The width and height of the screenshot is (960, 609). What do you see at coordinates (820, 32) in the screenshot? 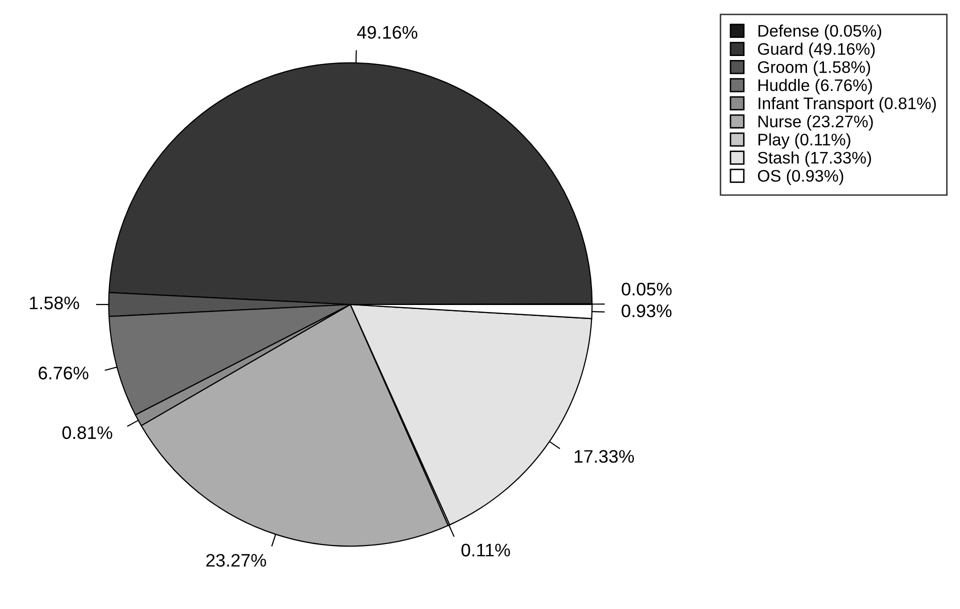
I see `legend-label: Defense (0.05%)` at bounding box center [820, 32].